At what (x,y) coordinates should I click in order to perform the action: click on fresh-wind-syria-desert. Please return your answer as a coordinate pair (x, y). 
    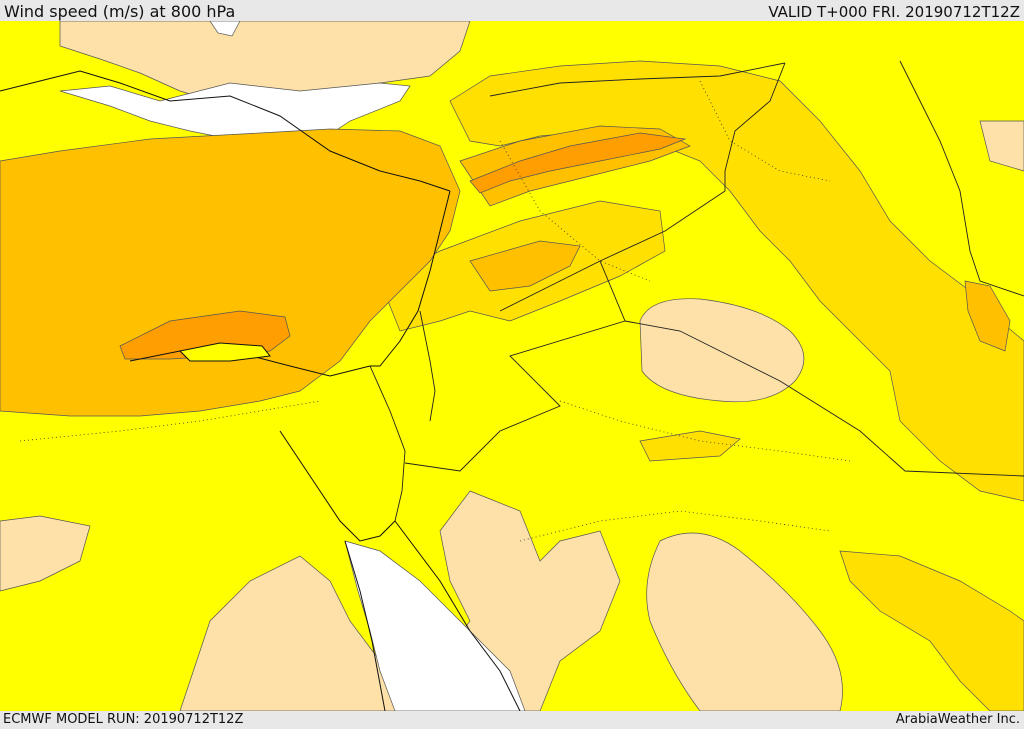
    Looking at the image, I should click on (525, 266).